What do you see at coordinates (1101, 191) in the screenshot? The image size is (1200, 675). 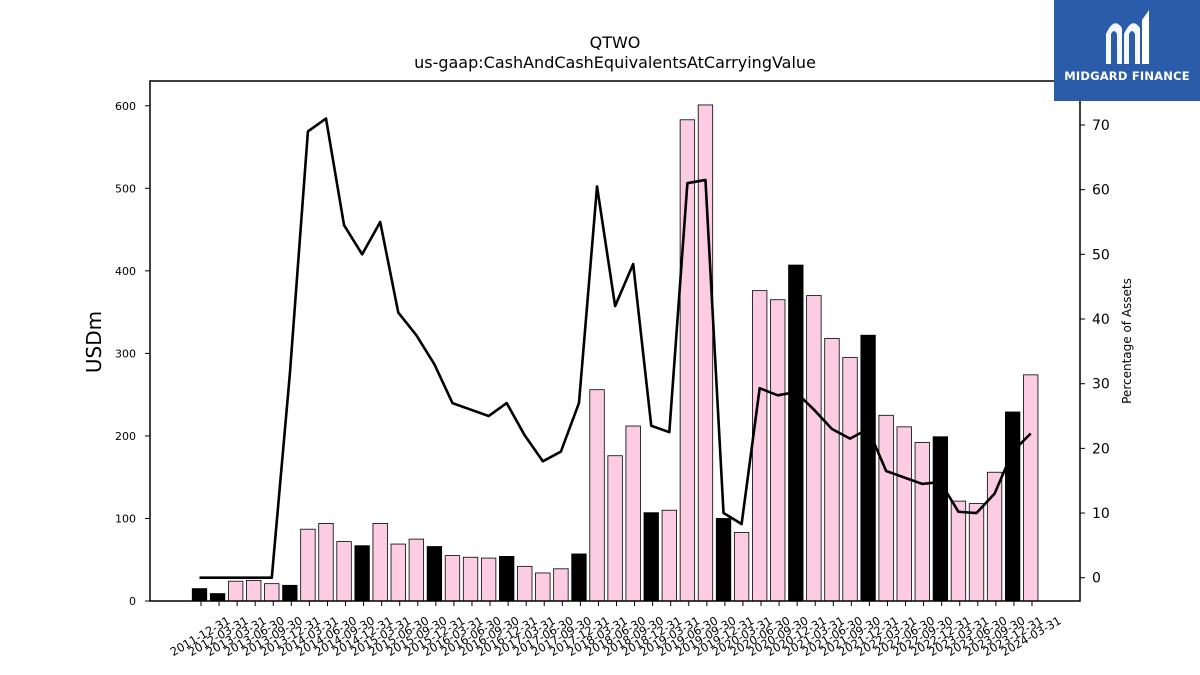 I see `y-right-tick-label: 60` at bounding box center [1101, 191].